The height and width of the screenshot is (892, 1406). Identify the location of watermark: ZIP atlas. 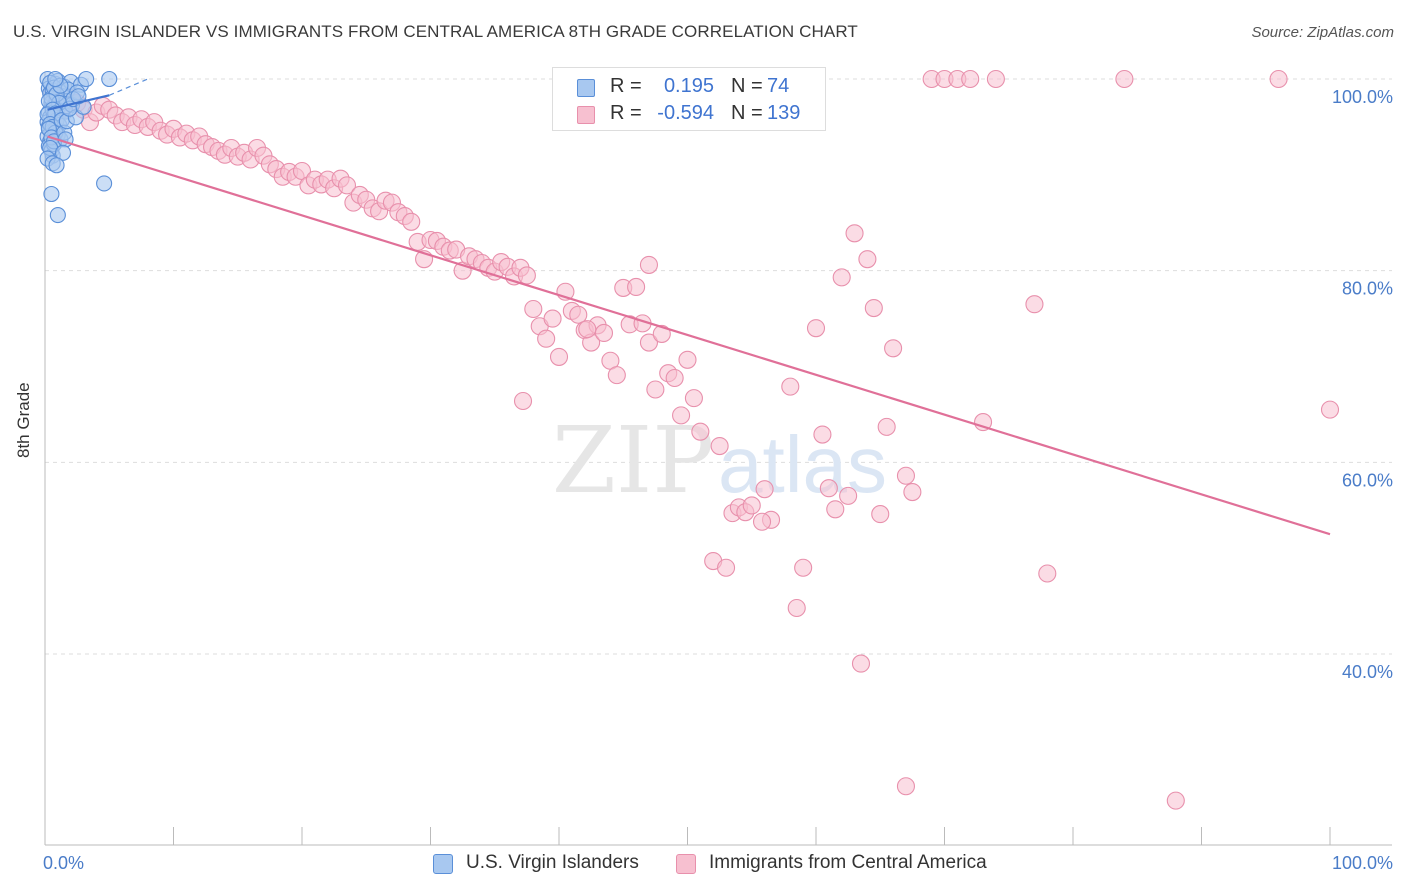
(719, 460).